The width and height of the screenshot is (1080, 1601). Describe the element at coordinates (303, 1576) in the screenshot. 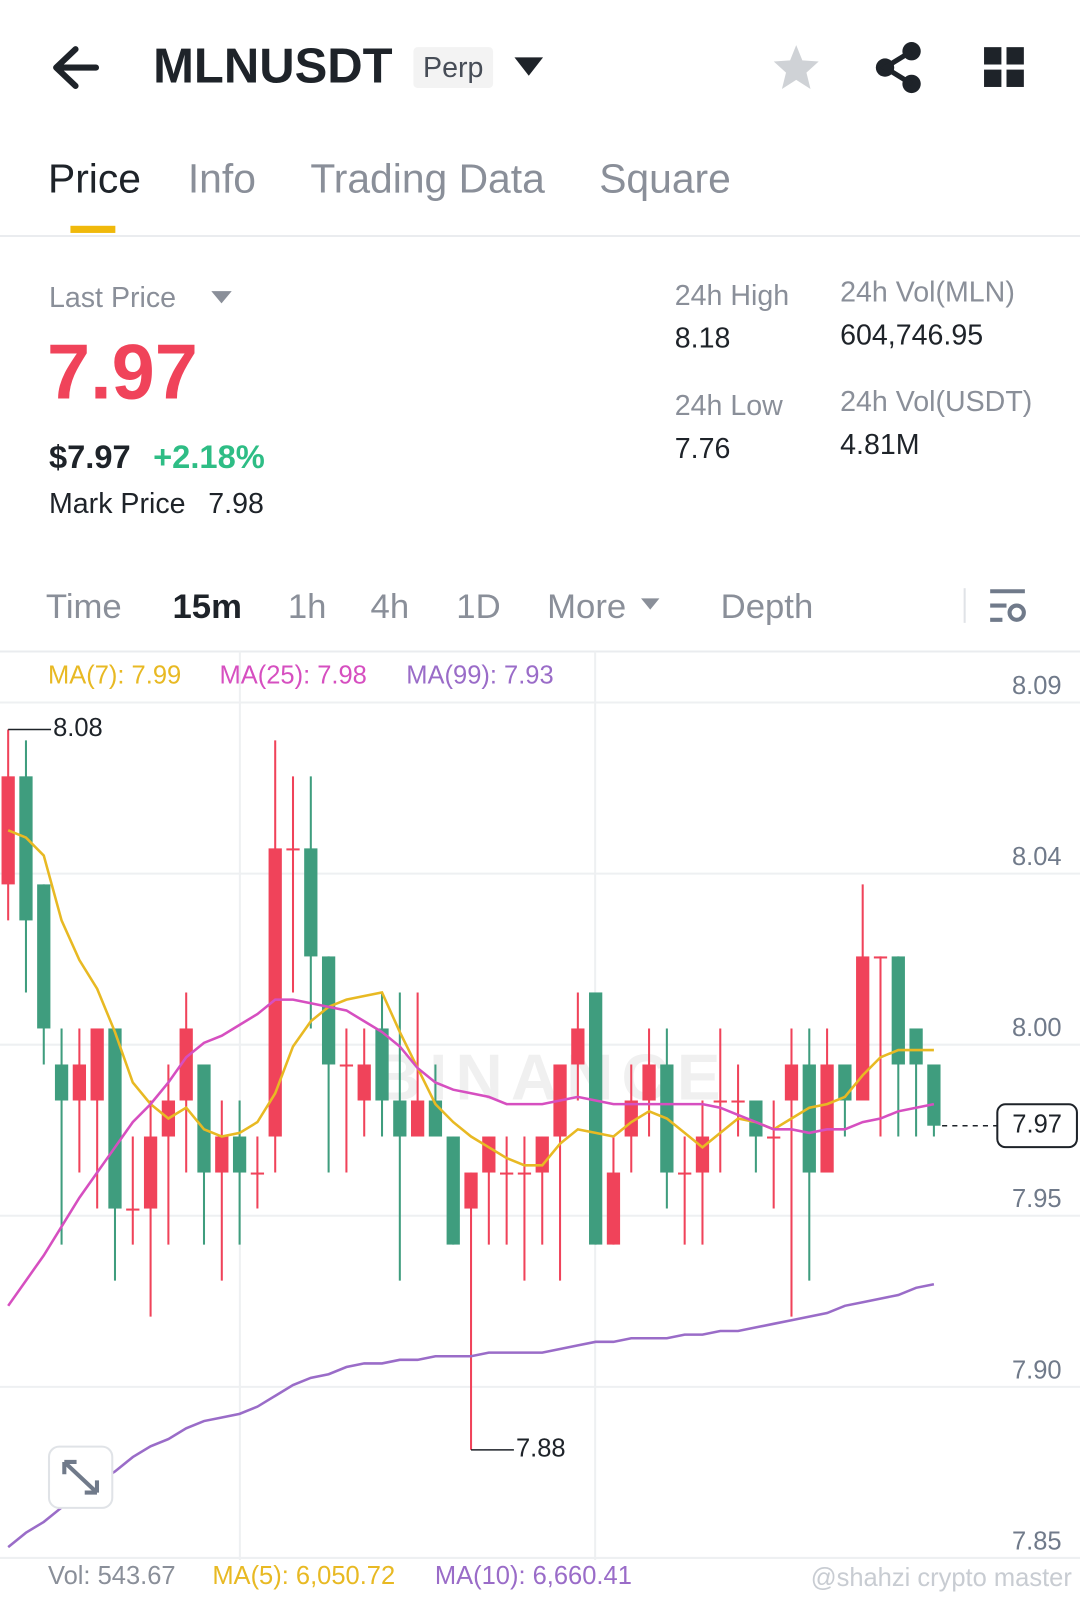

I see `volume-legend: MA(5): 6,050.72` at that location.